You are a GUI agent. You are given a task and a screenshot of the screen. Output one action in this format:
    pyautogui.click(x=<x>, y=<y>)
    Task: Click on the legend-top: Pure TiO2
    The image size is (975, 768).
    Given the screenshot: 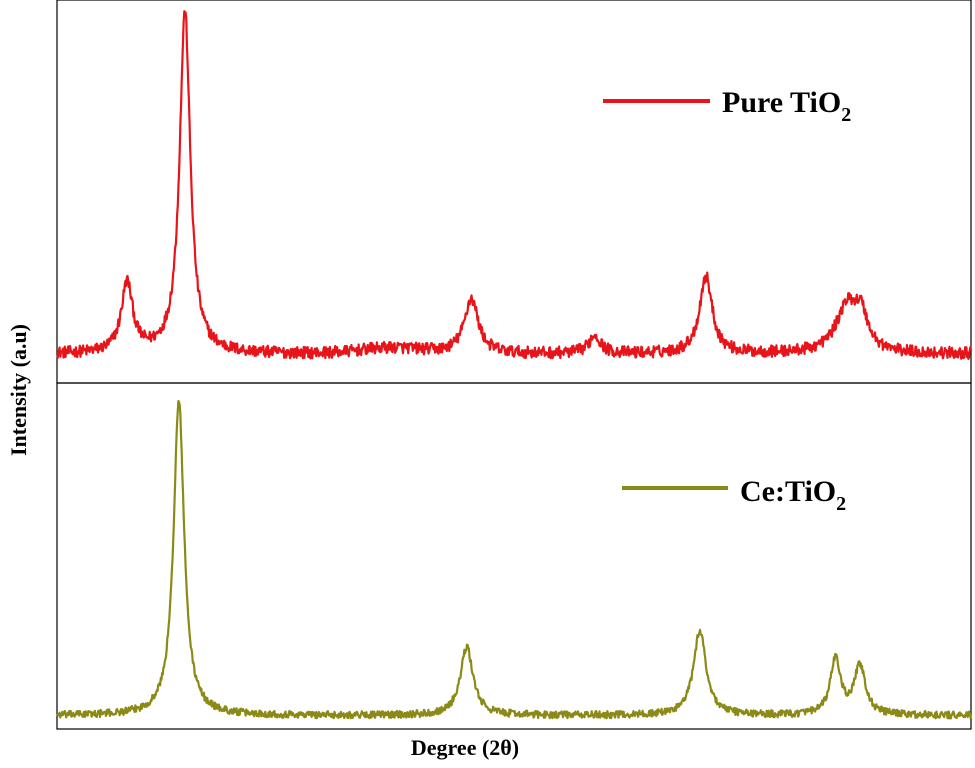 What is the action you would take?
    pyautogui.click(x=727, y=106)
    